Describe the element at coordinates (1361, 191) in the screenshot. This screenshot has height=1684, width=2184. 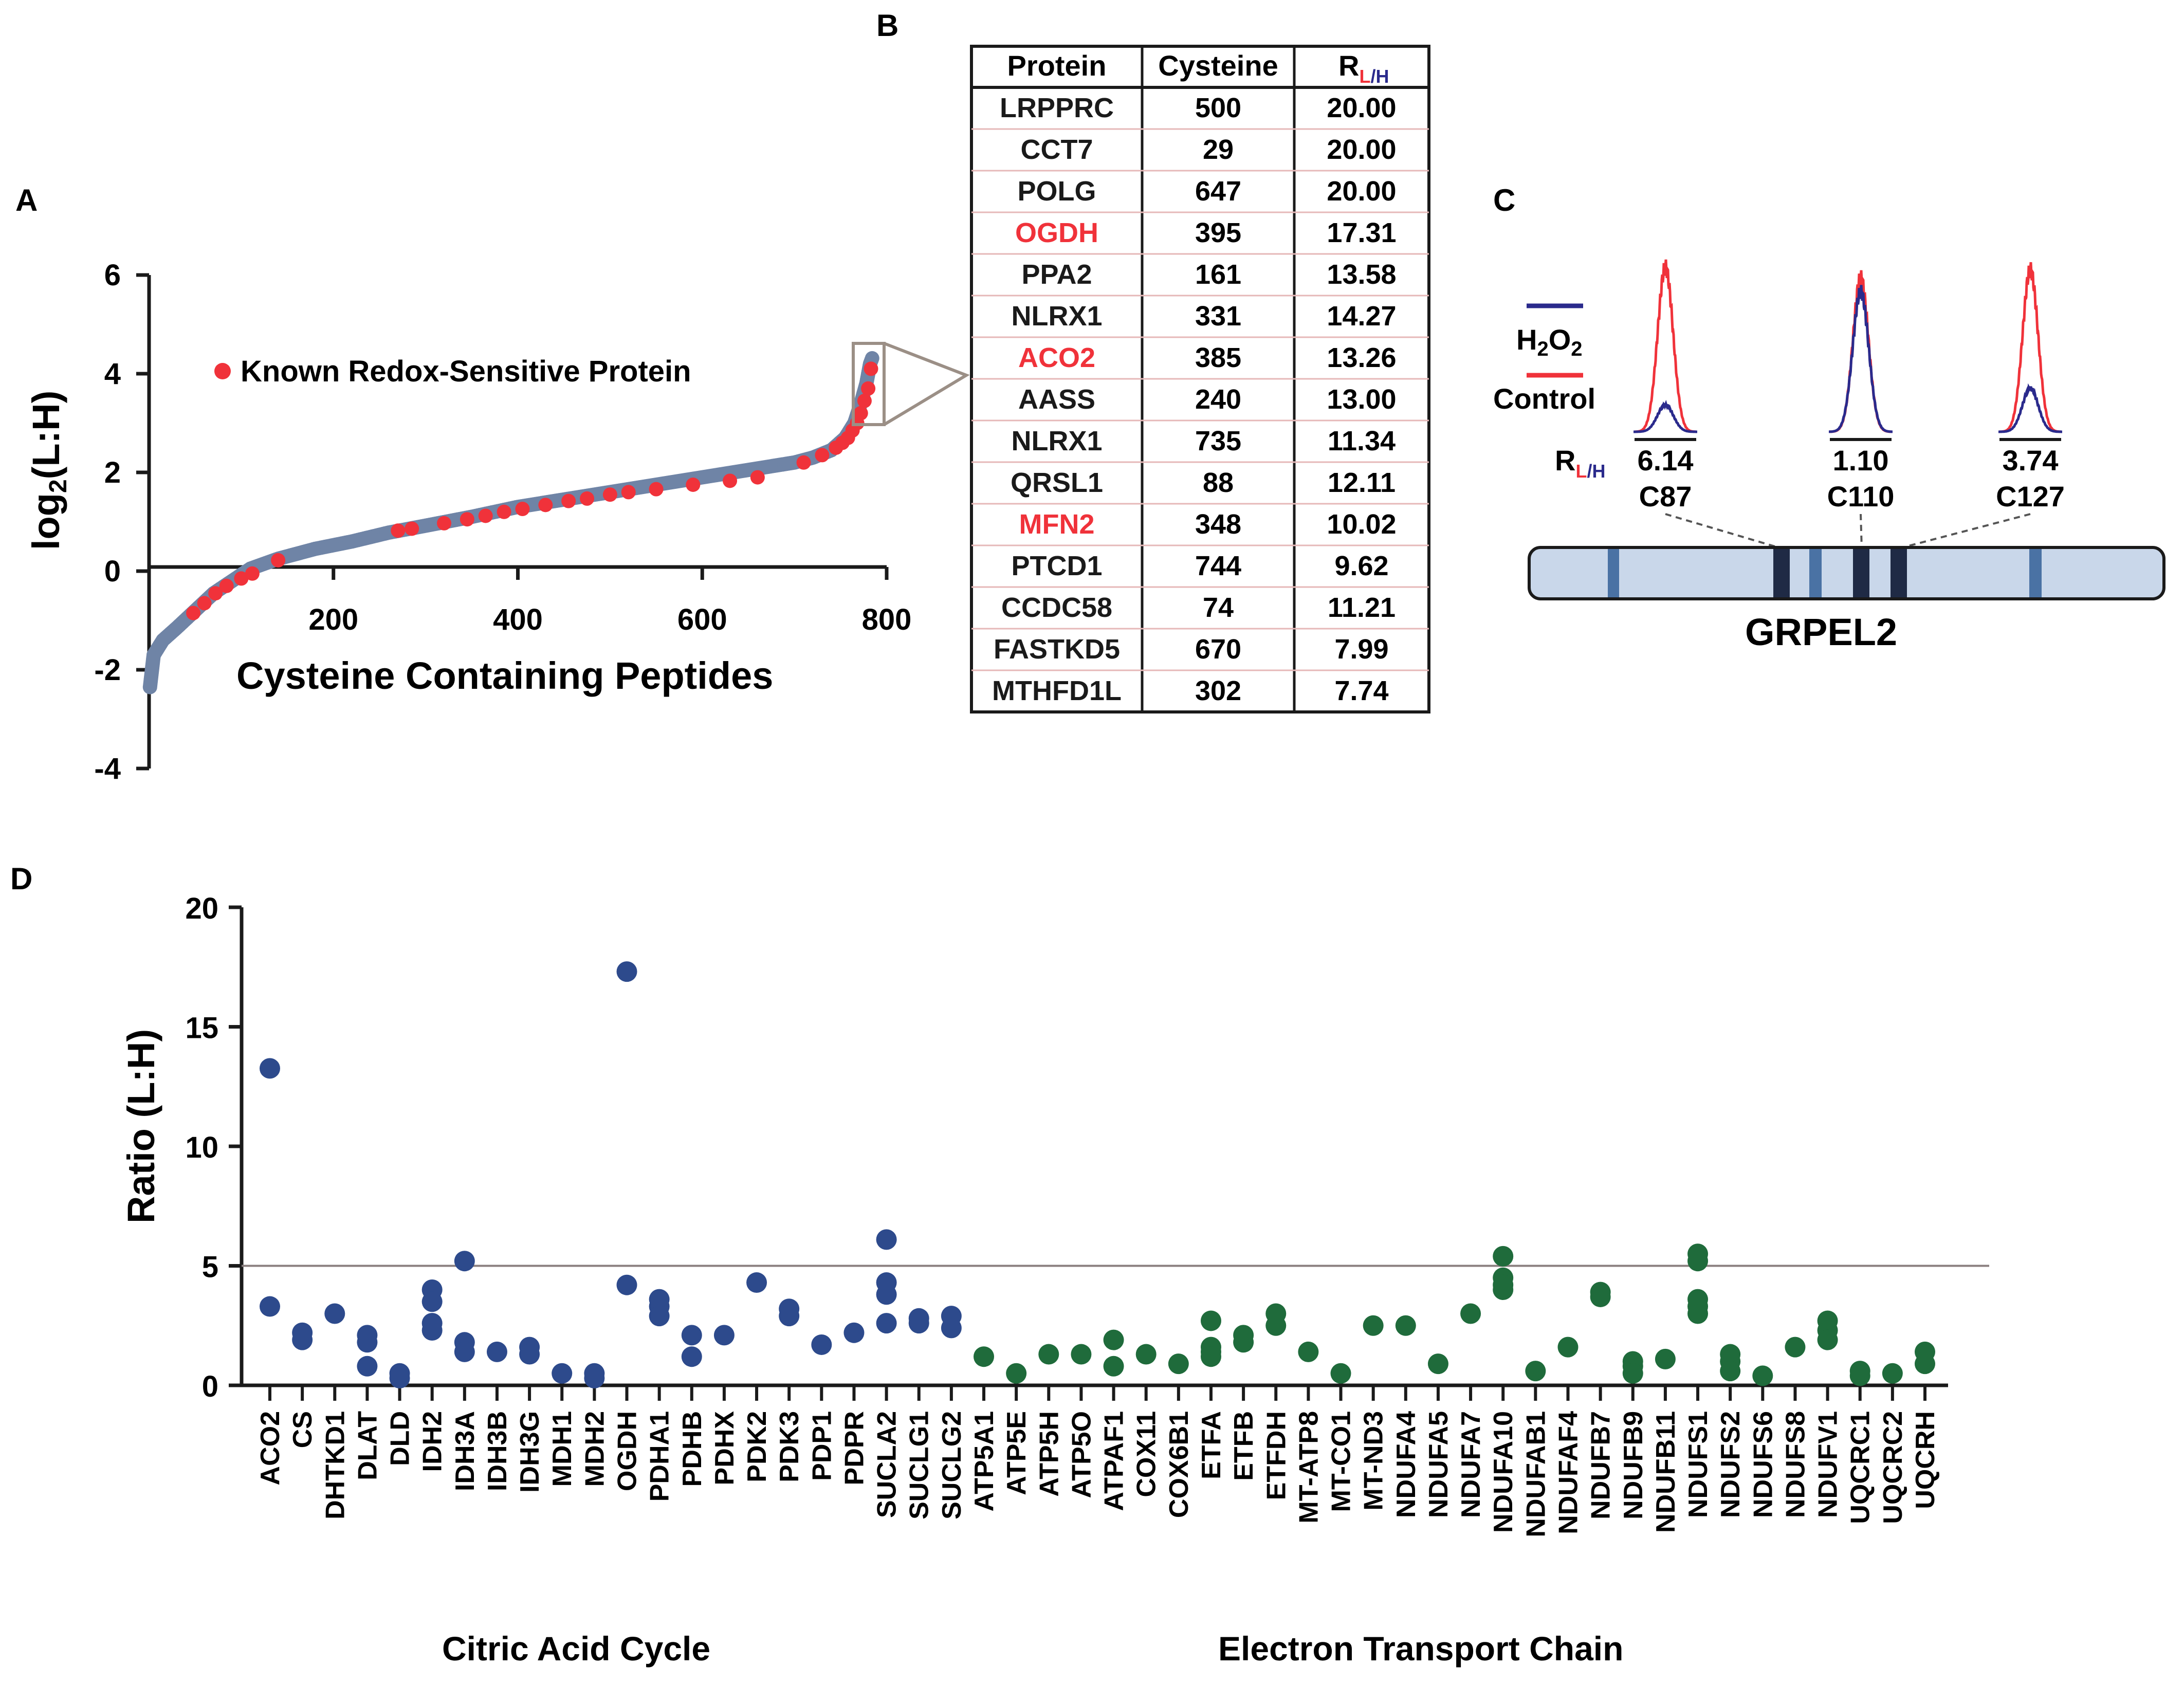
I see `table-cell-ratio: 20.00` at that location.